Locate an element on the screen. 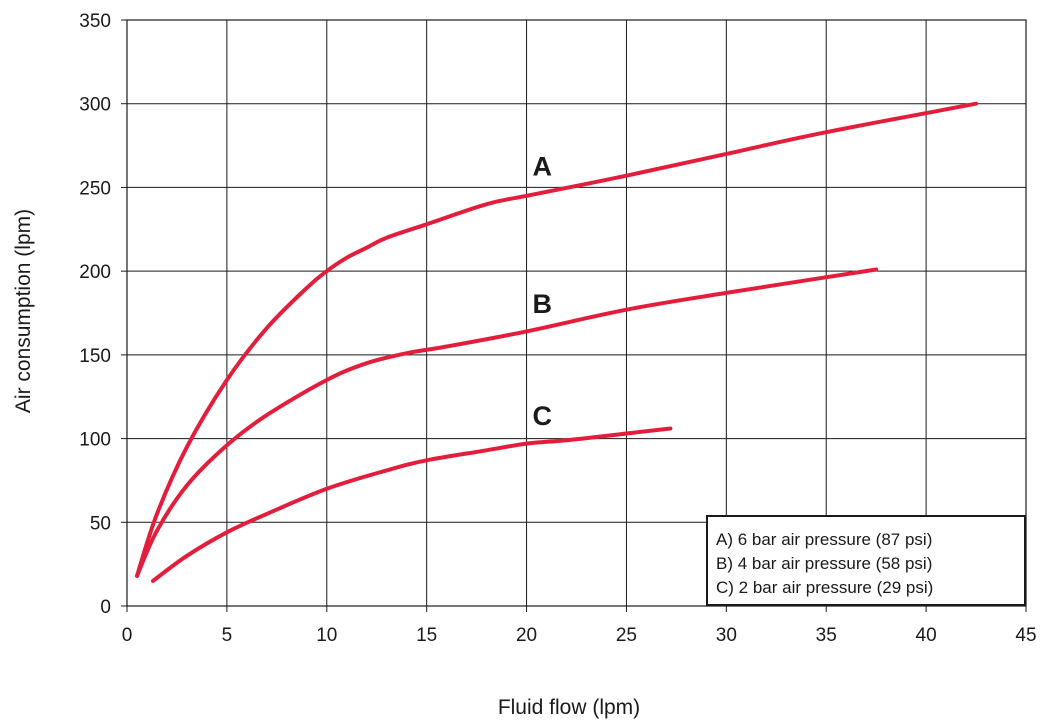  legend-box is located at coordinates (866, 560).